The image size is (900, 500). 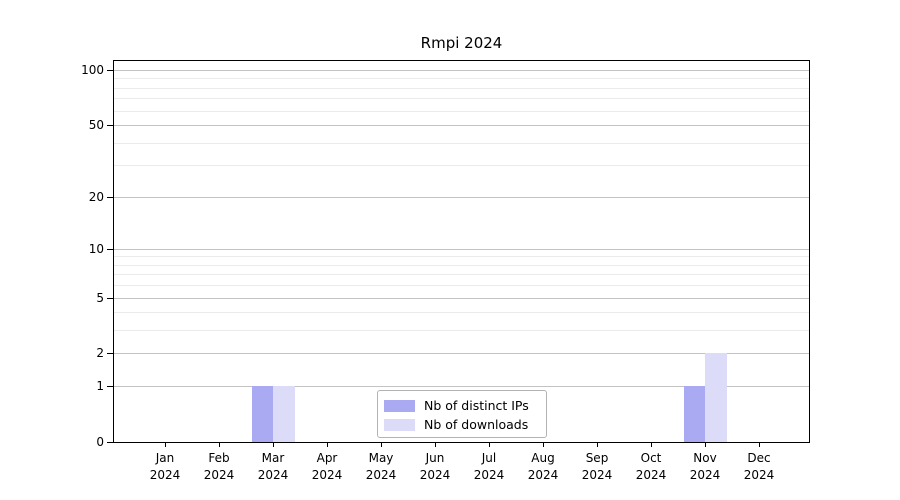 I want to click on x-tick-month: Aug, so click(x=543, y=458).